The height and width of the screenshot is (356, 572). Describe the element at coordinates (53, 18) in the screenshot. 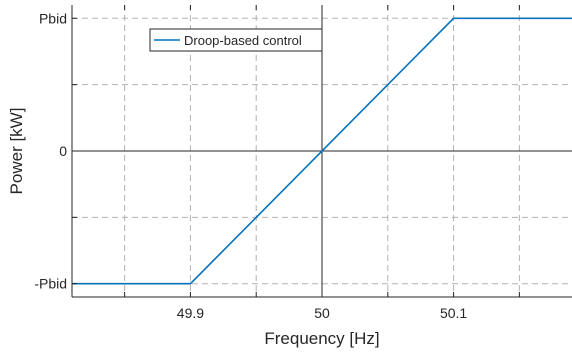

I see `y-tick-label: Pbid` at that location.